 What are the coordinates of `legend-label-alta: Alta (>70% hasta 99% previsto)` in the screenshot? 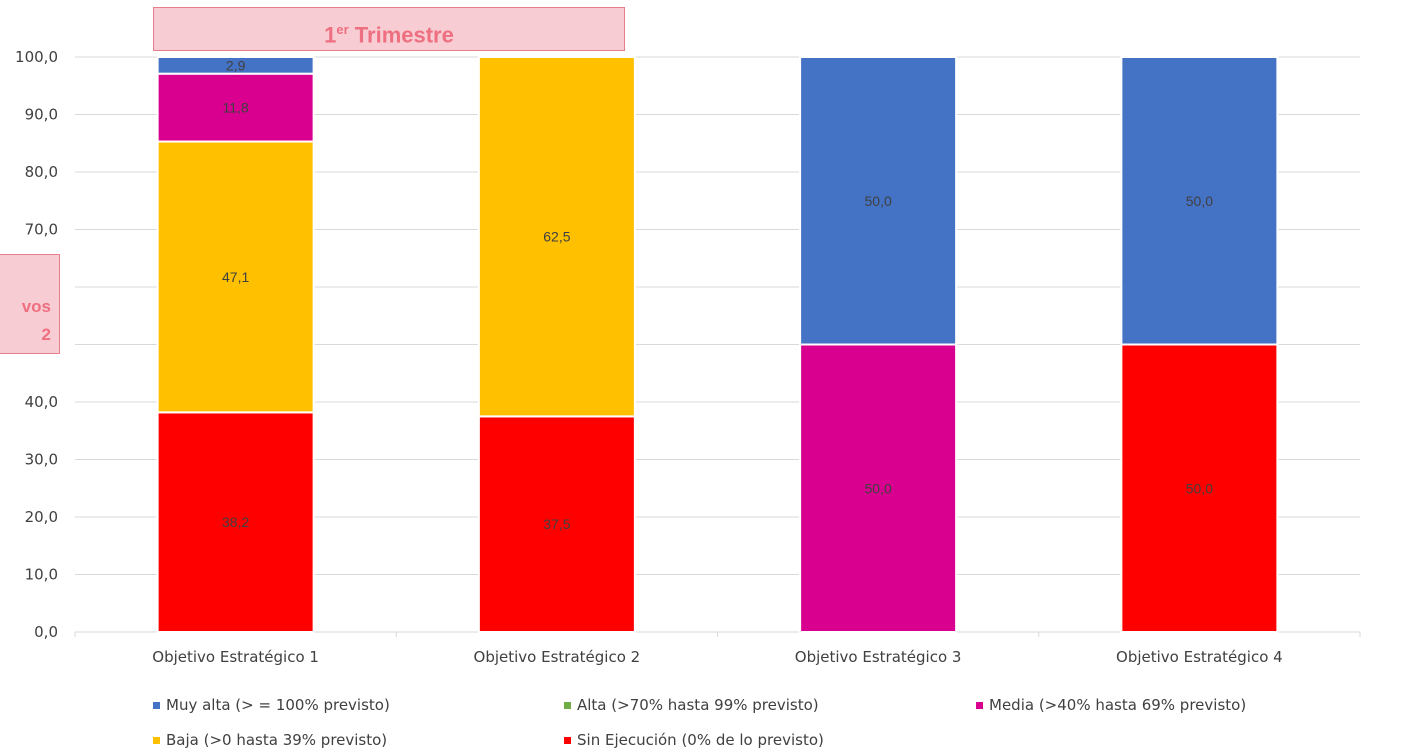 It's located at (698, 705).